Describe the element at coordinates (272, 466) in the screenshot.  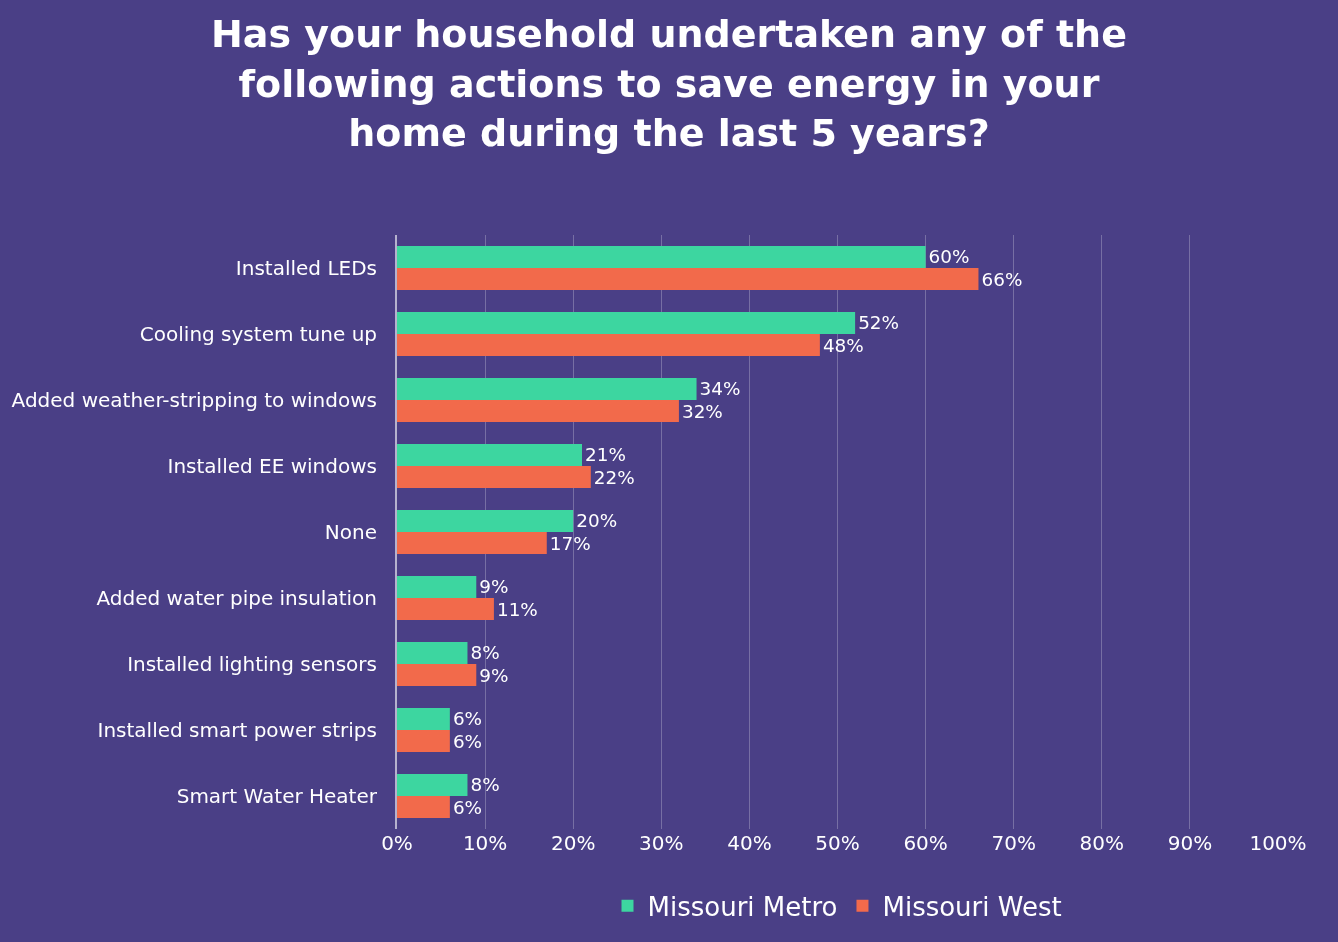
I see `y-tick-label: Installed EE windows` at that location.